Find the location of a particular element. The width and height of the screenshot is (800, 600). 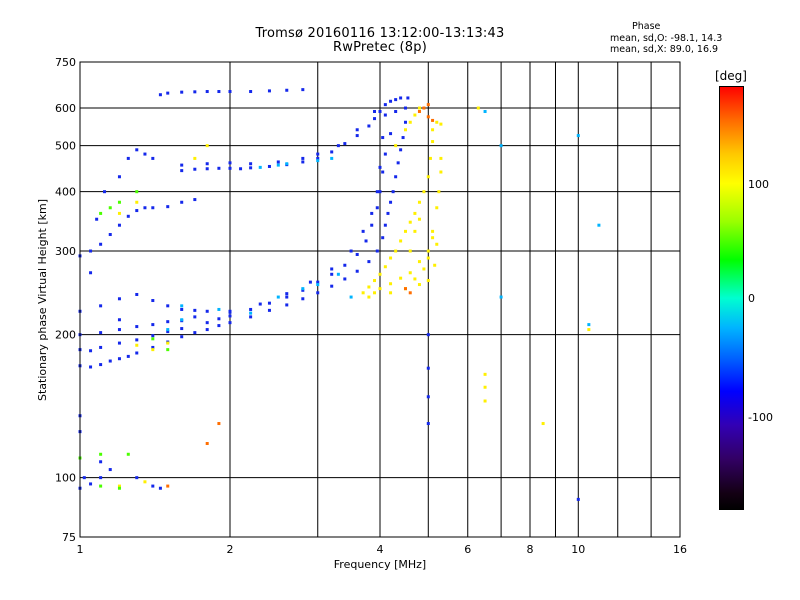

y-axis-label: Stationary phase Virtual Height [km] is located at coordinates (42, 300).